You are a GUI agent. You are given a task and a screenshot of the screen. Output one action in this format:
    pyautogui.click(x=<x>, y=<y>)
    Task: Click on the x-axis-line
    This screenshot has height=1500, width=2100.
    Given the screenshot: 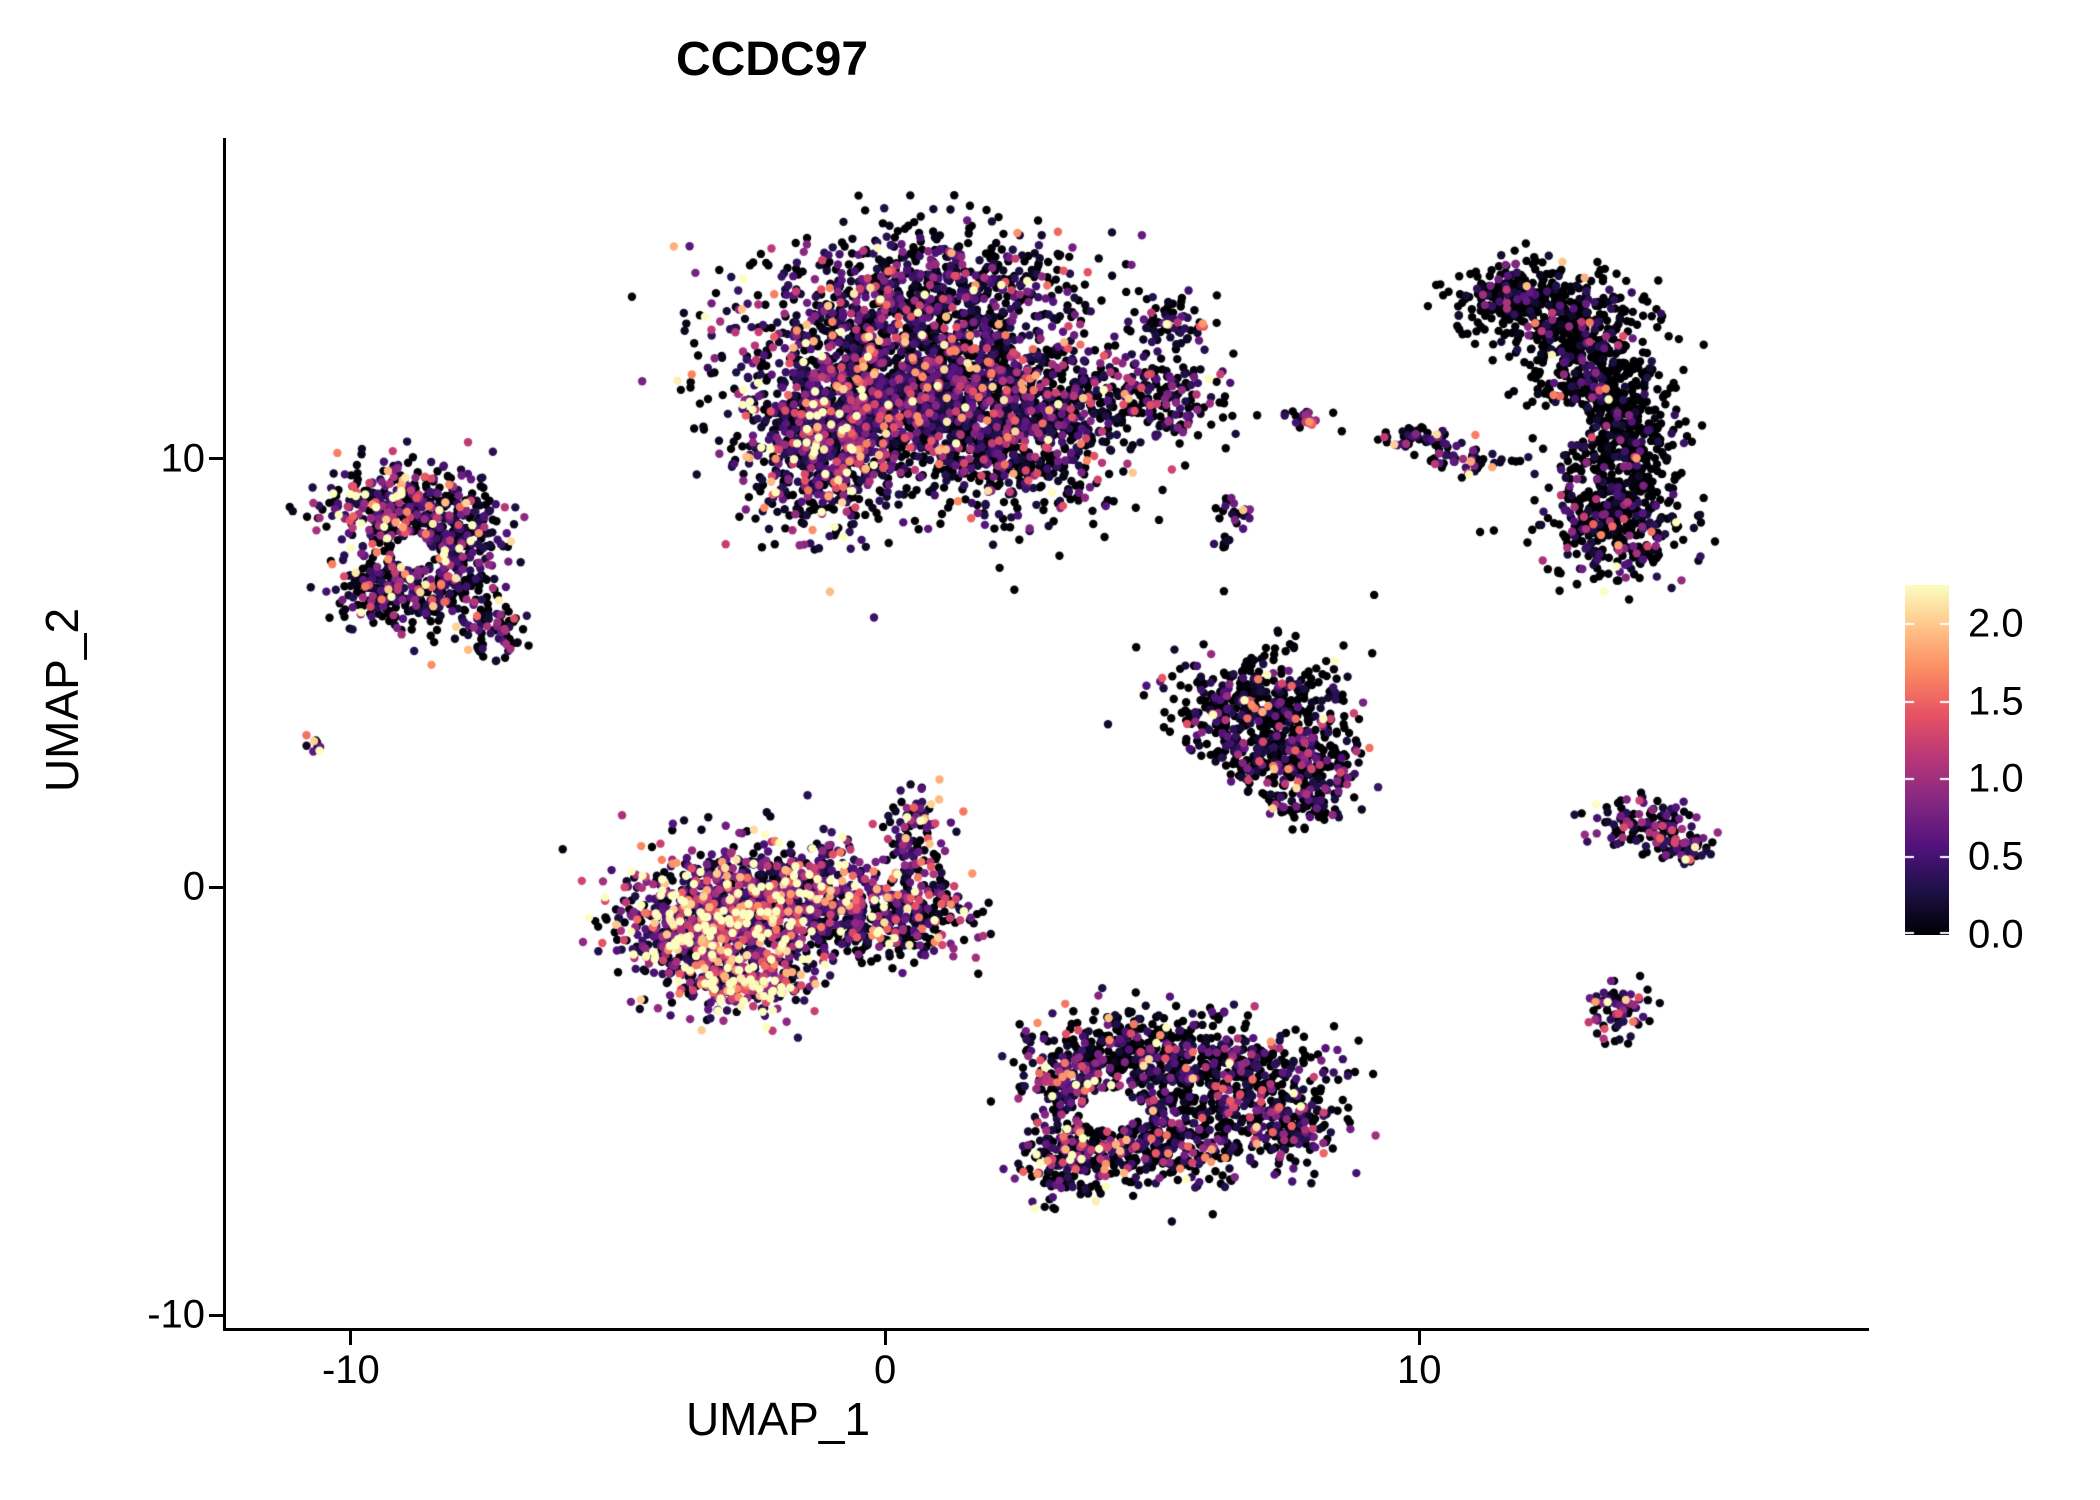 What is the action you would take?
    pyautogui.click(x=1046, y=1329)
    